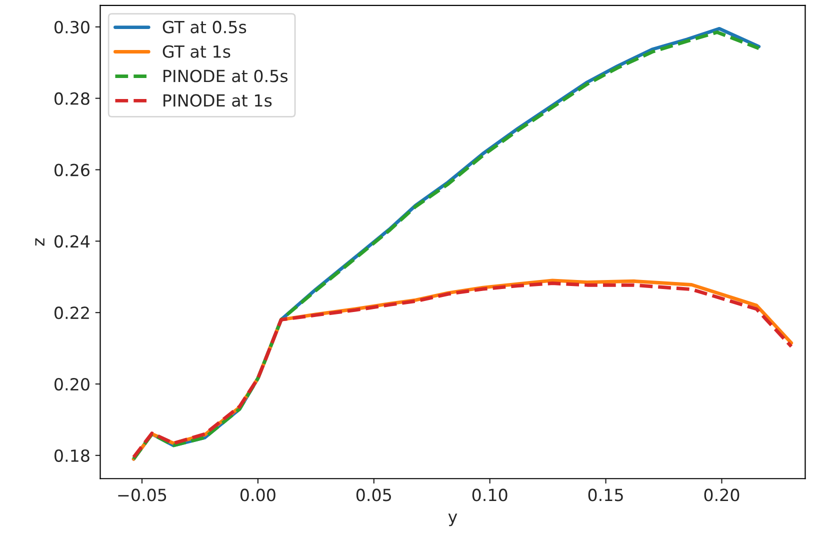 This screenshot has height=547, width=815. Describe the element at coordinates (373, 495) in the screenshot. I see `x-tick-label: 0.05` at that location.